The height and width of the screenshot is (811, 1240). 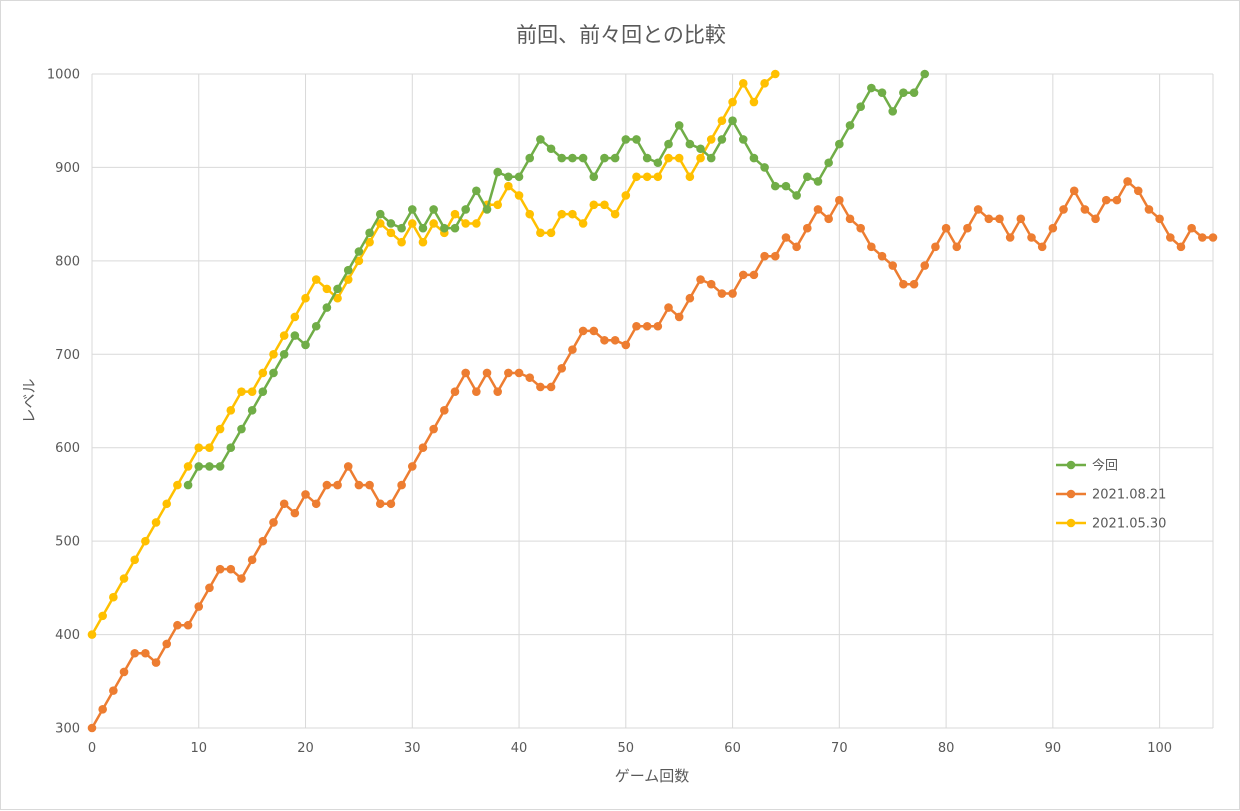 I want to click on y-axis-title: レベル, so click(x=29, y=400).